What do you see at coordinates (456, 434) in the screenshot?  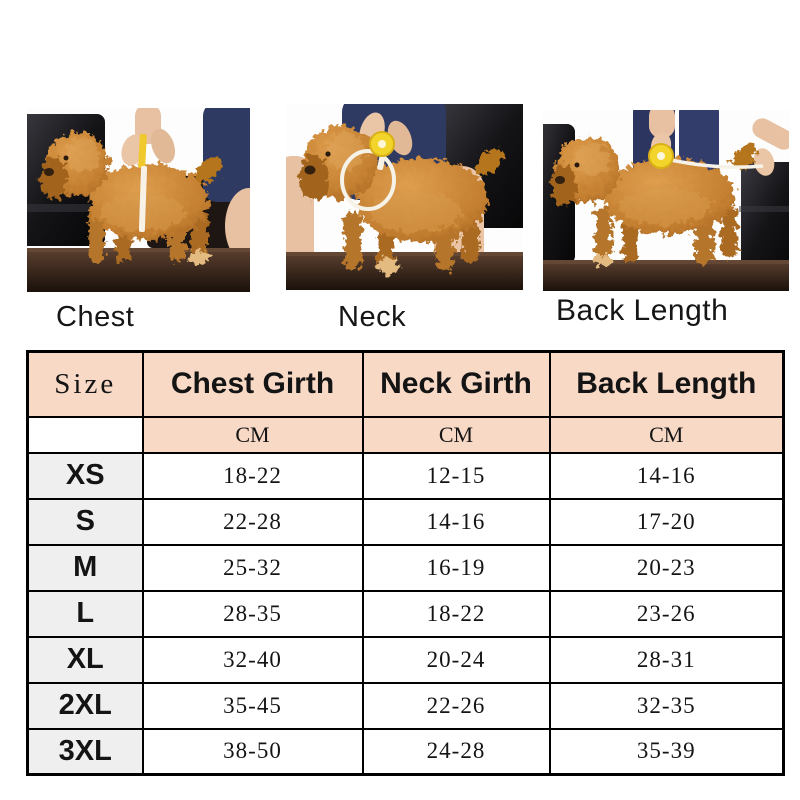 I see `unit-neck: CM` at bounding box center [456, 434].